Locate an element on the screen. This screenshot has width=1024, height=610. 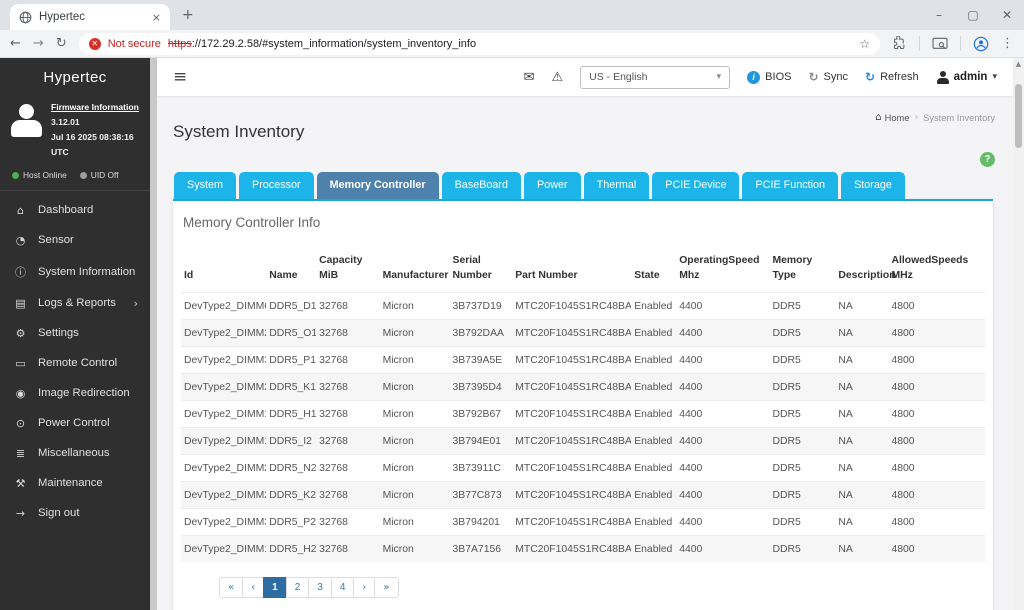
wrench-icon: ⚒ is located at coordinates (20, 483).